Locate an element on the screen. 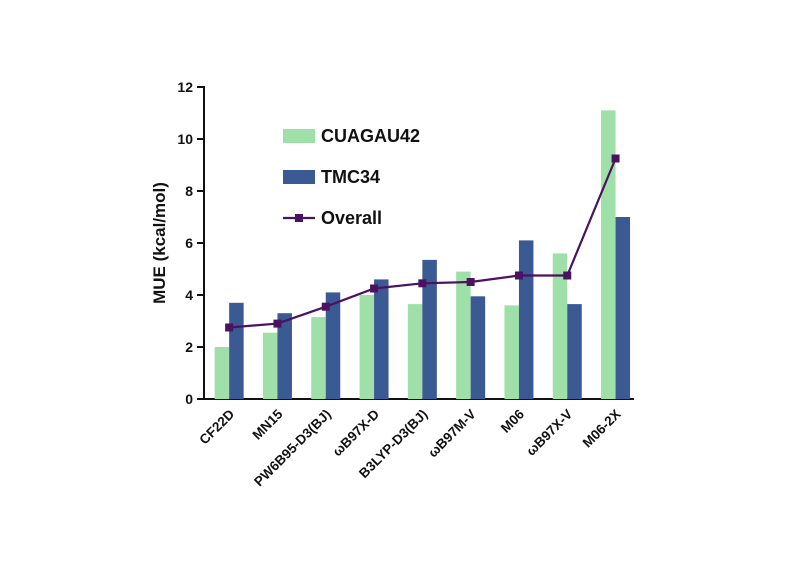 The height and width of the screenshot is (585, 797). y-tick-label-2: 2 is located at coordinates (189, 347).